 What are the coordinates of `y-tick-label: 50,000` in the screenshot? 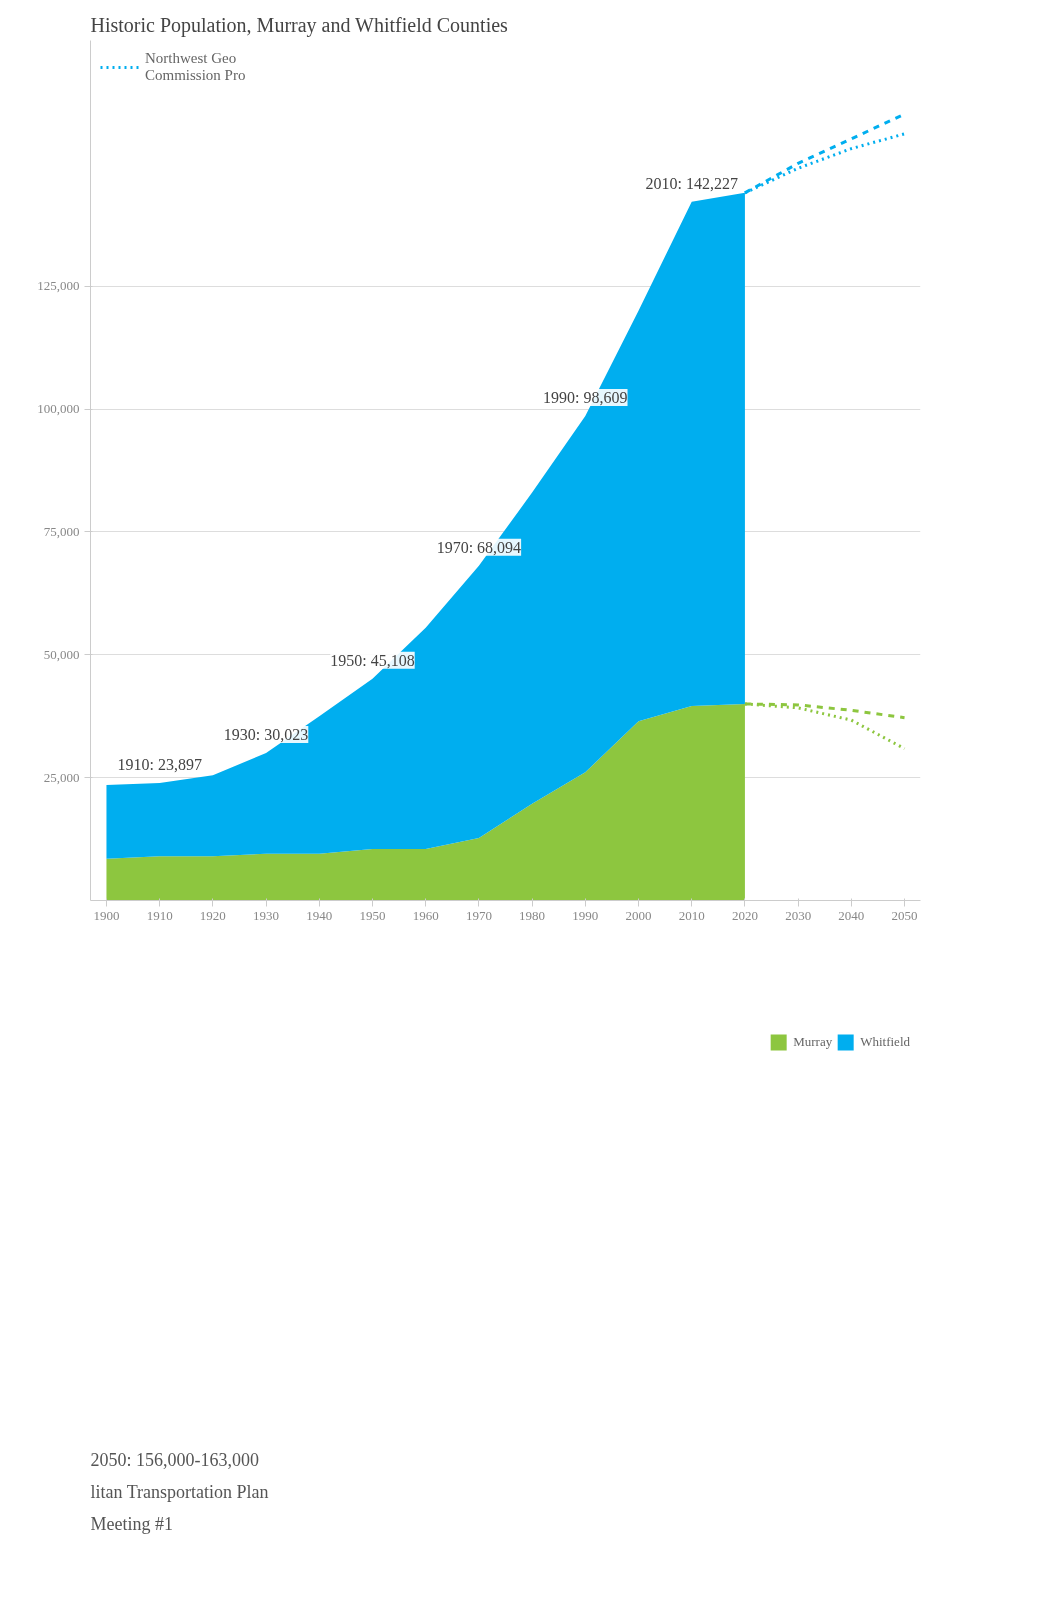 It's located at (61, 654).